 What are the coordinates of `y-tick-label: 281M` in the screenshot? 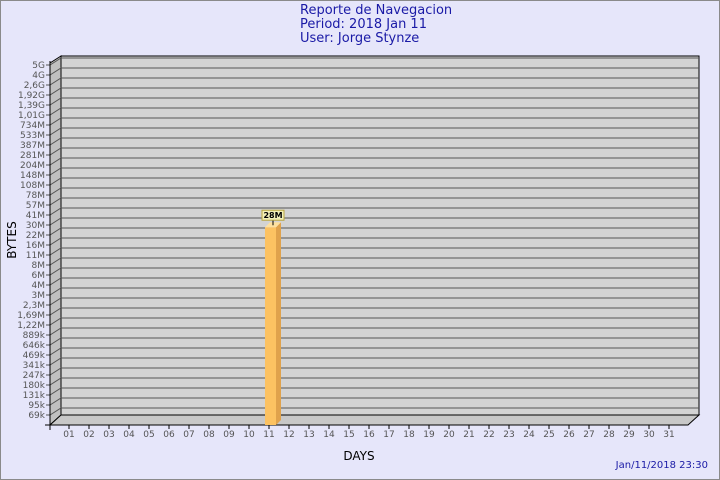 It's located at (32, 156).